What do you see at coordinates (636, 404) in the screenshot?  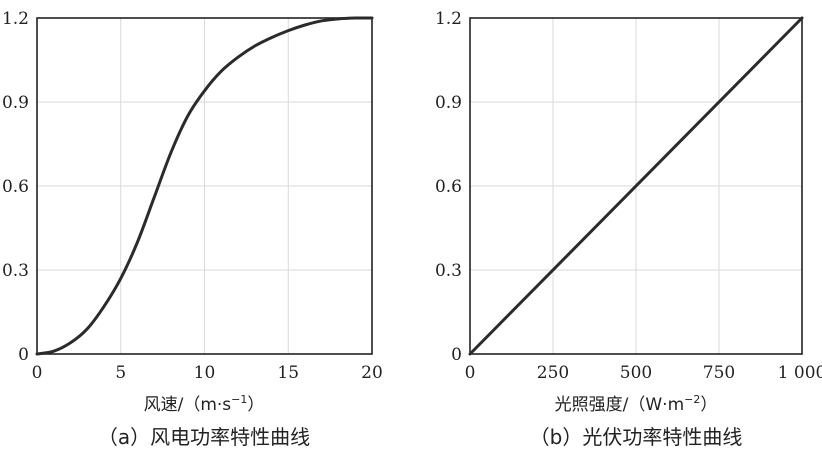 I see `x-axis-label-b: 光照强度/（W·m−2）` at bounding box center [636, 404].